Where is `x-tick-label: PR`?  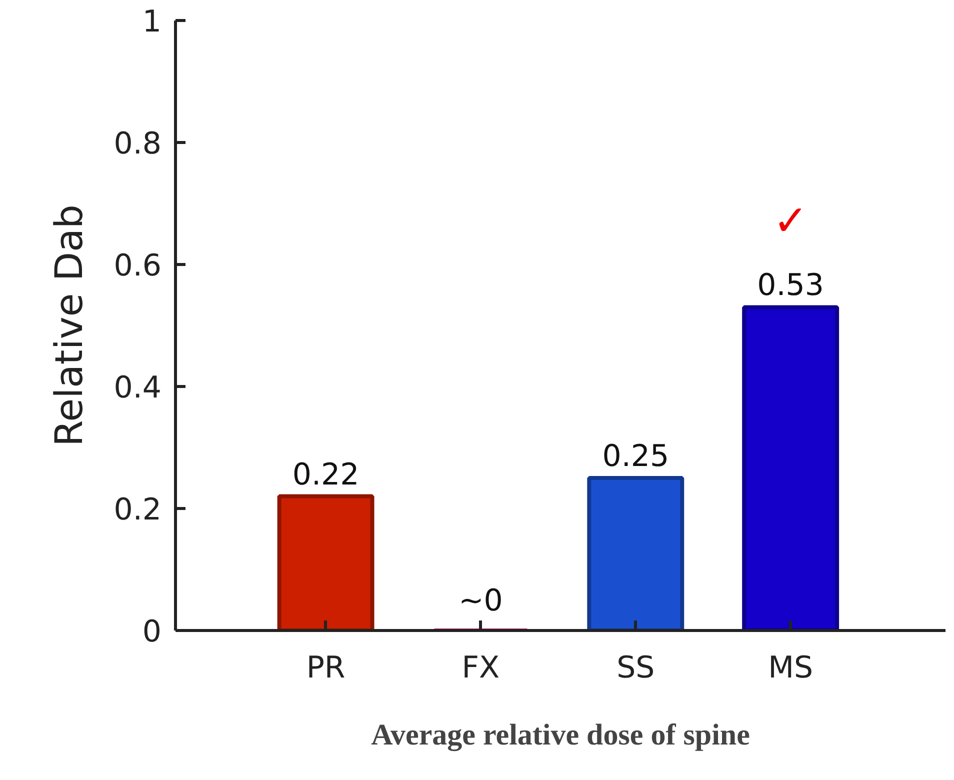
x-tick-label: PR is located at coordinates (326, 668).